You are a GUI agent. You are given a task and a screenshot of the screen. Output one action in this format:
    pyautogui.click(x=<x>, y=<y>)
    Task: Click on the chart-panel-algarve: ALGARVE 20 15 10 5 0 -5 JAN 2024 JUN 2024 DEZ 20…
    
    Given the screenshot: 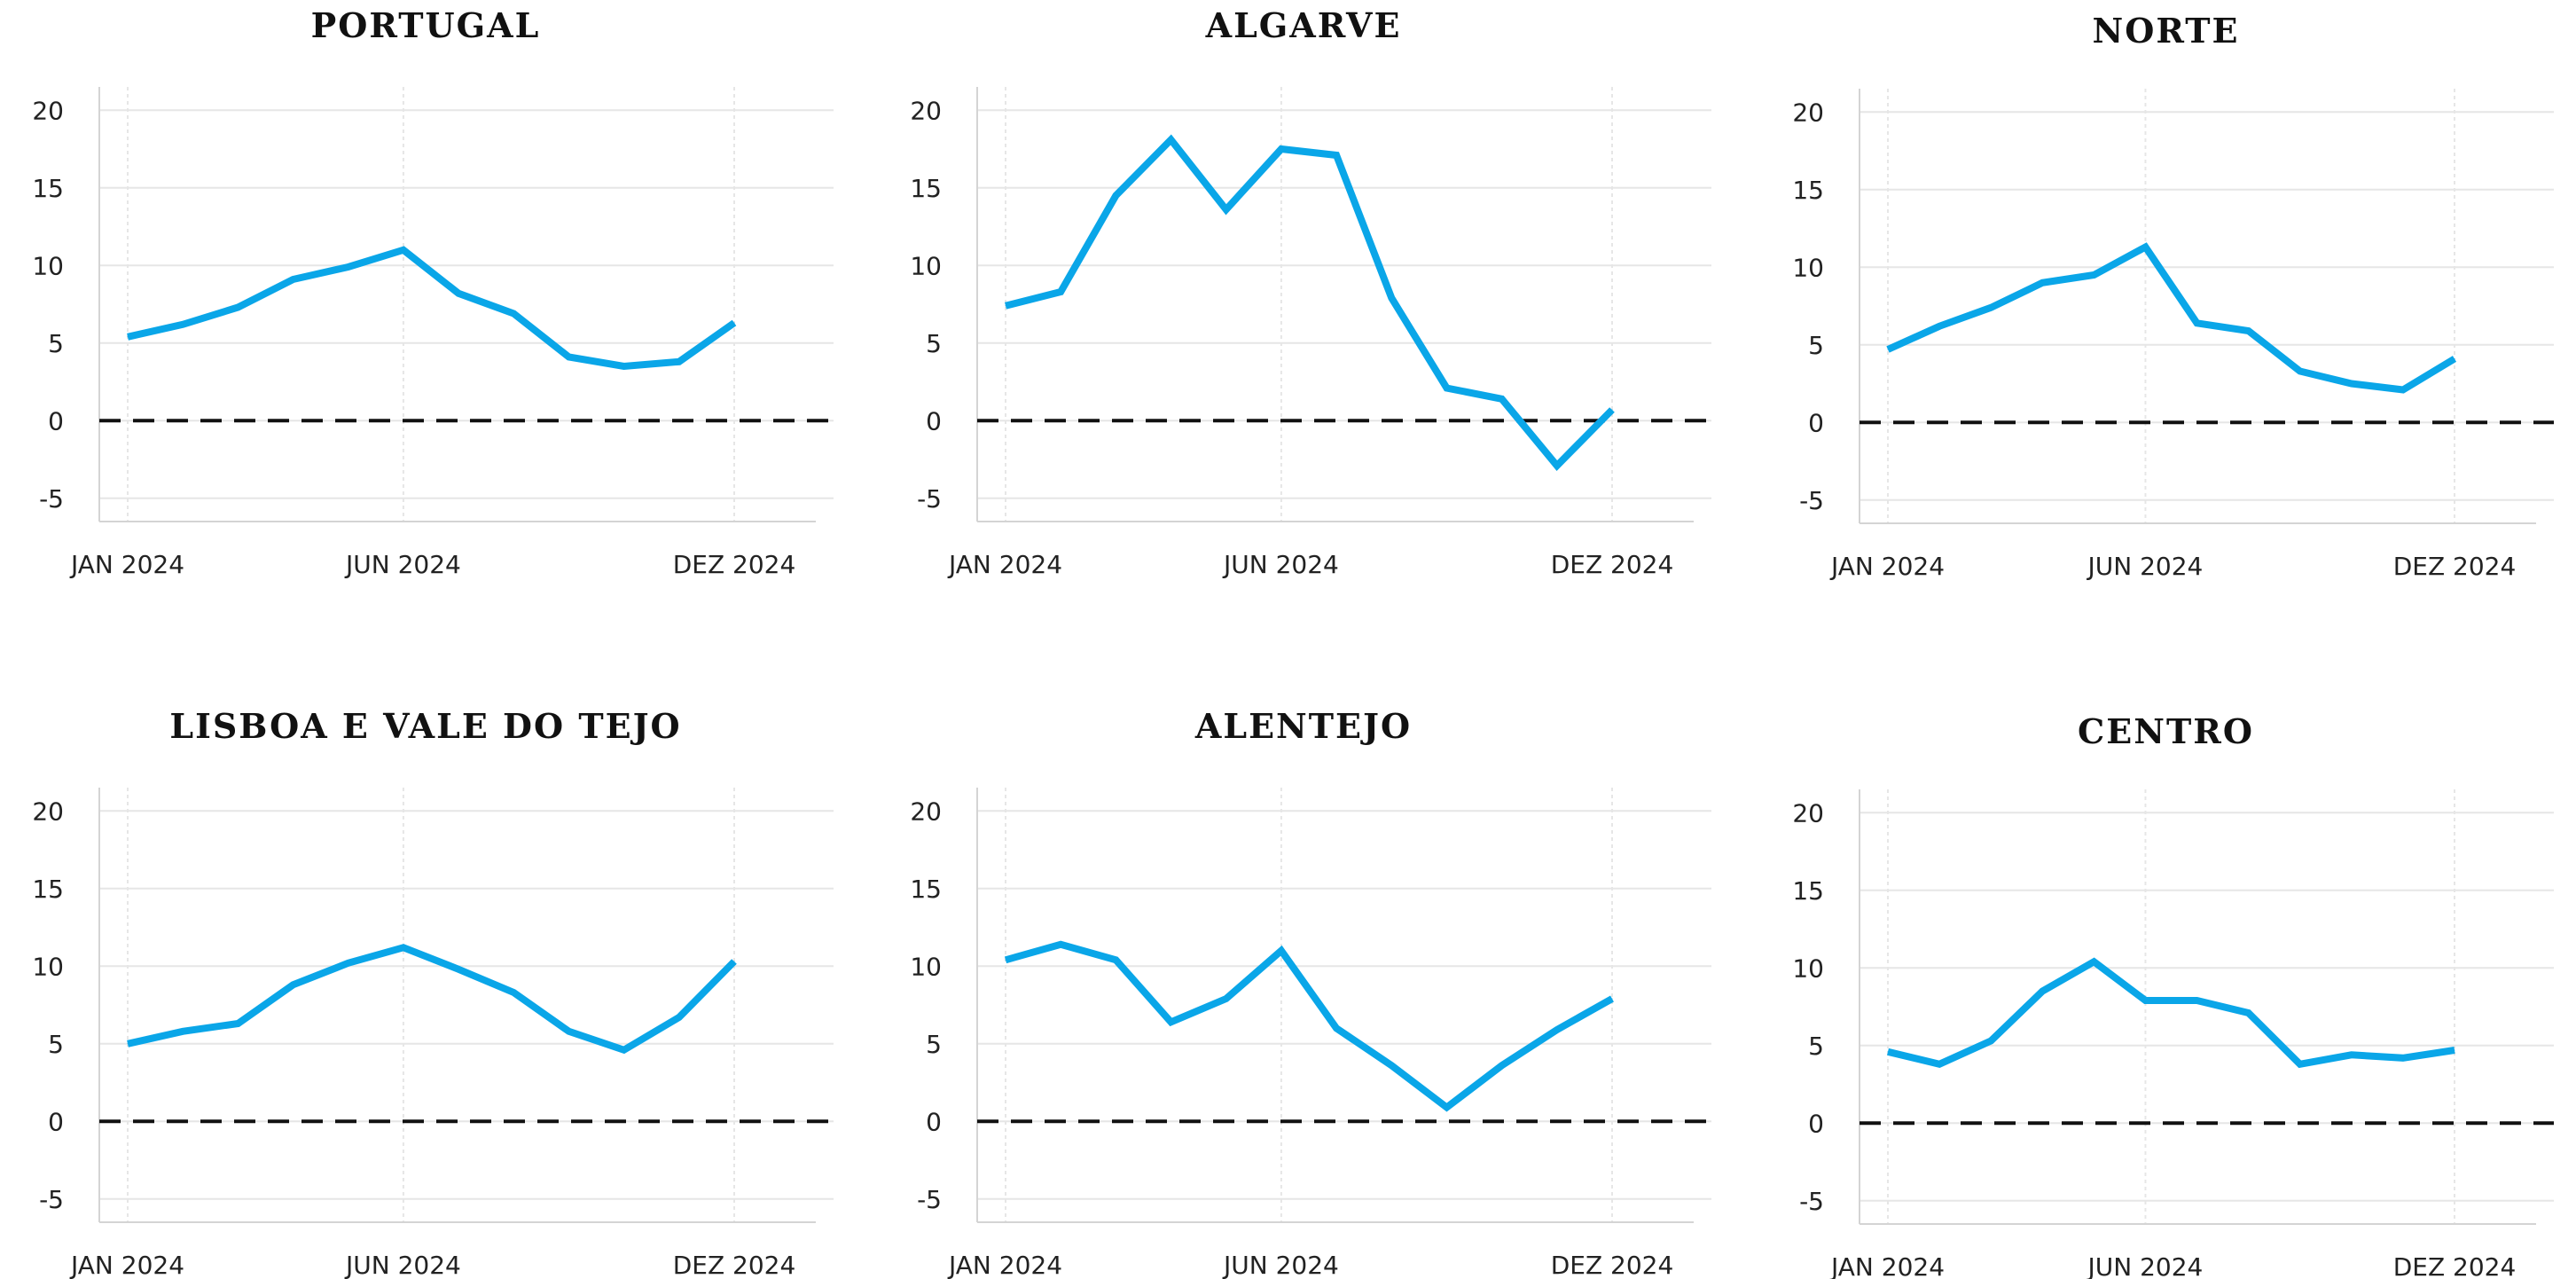 What is the action you would take?
    pyautogui.click(x=1303, y=289)
    